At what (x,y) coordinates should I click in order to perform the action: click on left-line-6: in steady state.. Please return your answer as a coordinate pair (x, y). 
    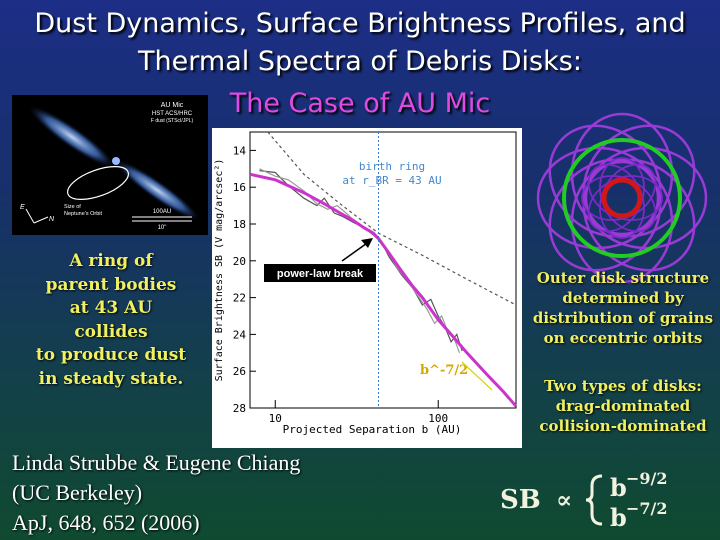
    Looking at the image, I should click on (111, 378).